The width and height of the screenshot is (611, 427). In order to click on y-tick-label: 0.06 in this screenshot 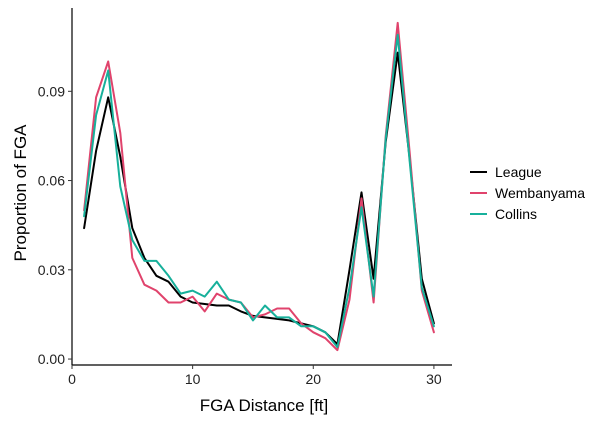, I will do `click(51, 181)`.